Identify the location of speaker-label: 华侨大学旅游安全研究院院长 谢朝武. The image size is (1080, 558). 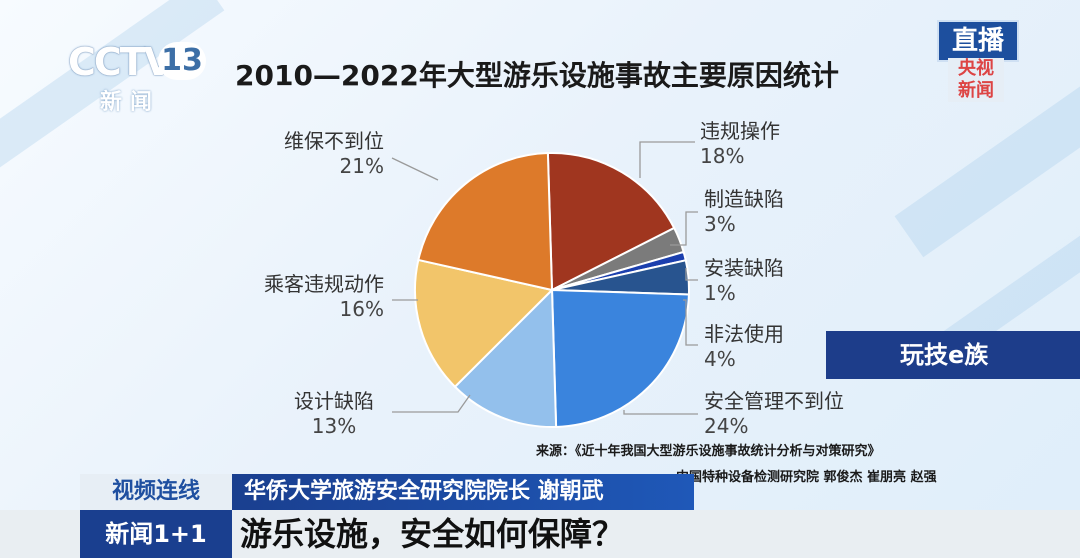
(463, 492).